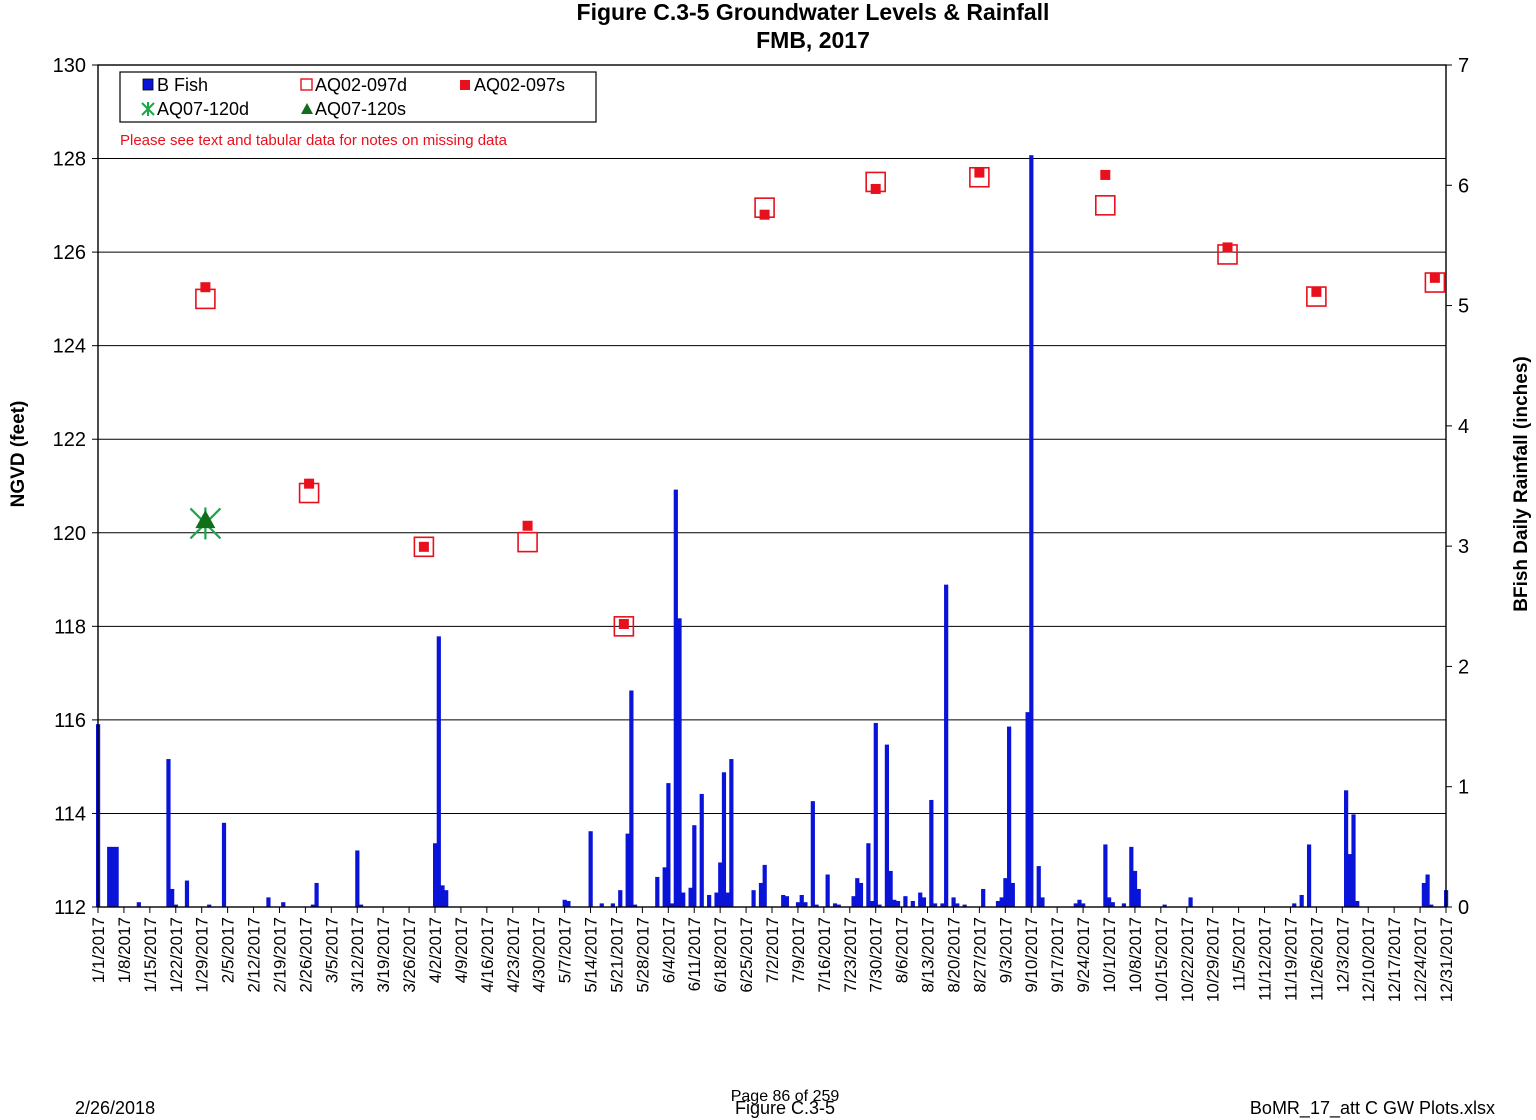 Image resolution: width=1536 pixels, height=1120 pixels. I want to click on x-tick-label: 11/5/2017, so click(1239, 954).